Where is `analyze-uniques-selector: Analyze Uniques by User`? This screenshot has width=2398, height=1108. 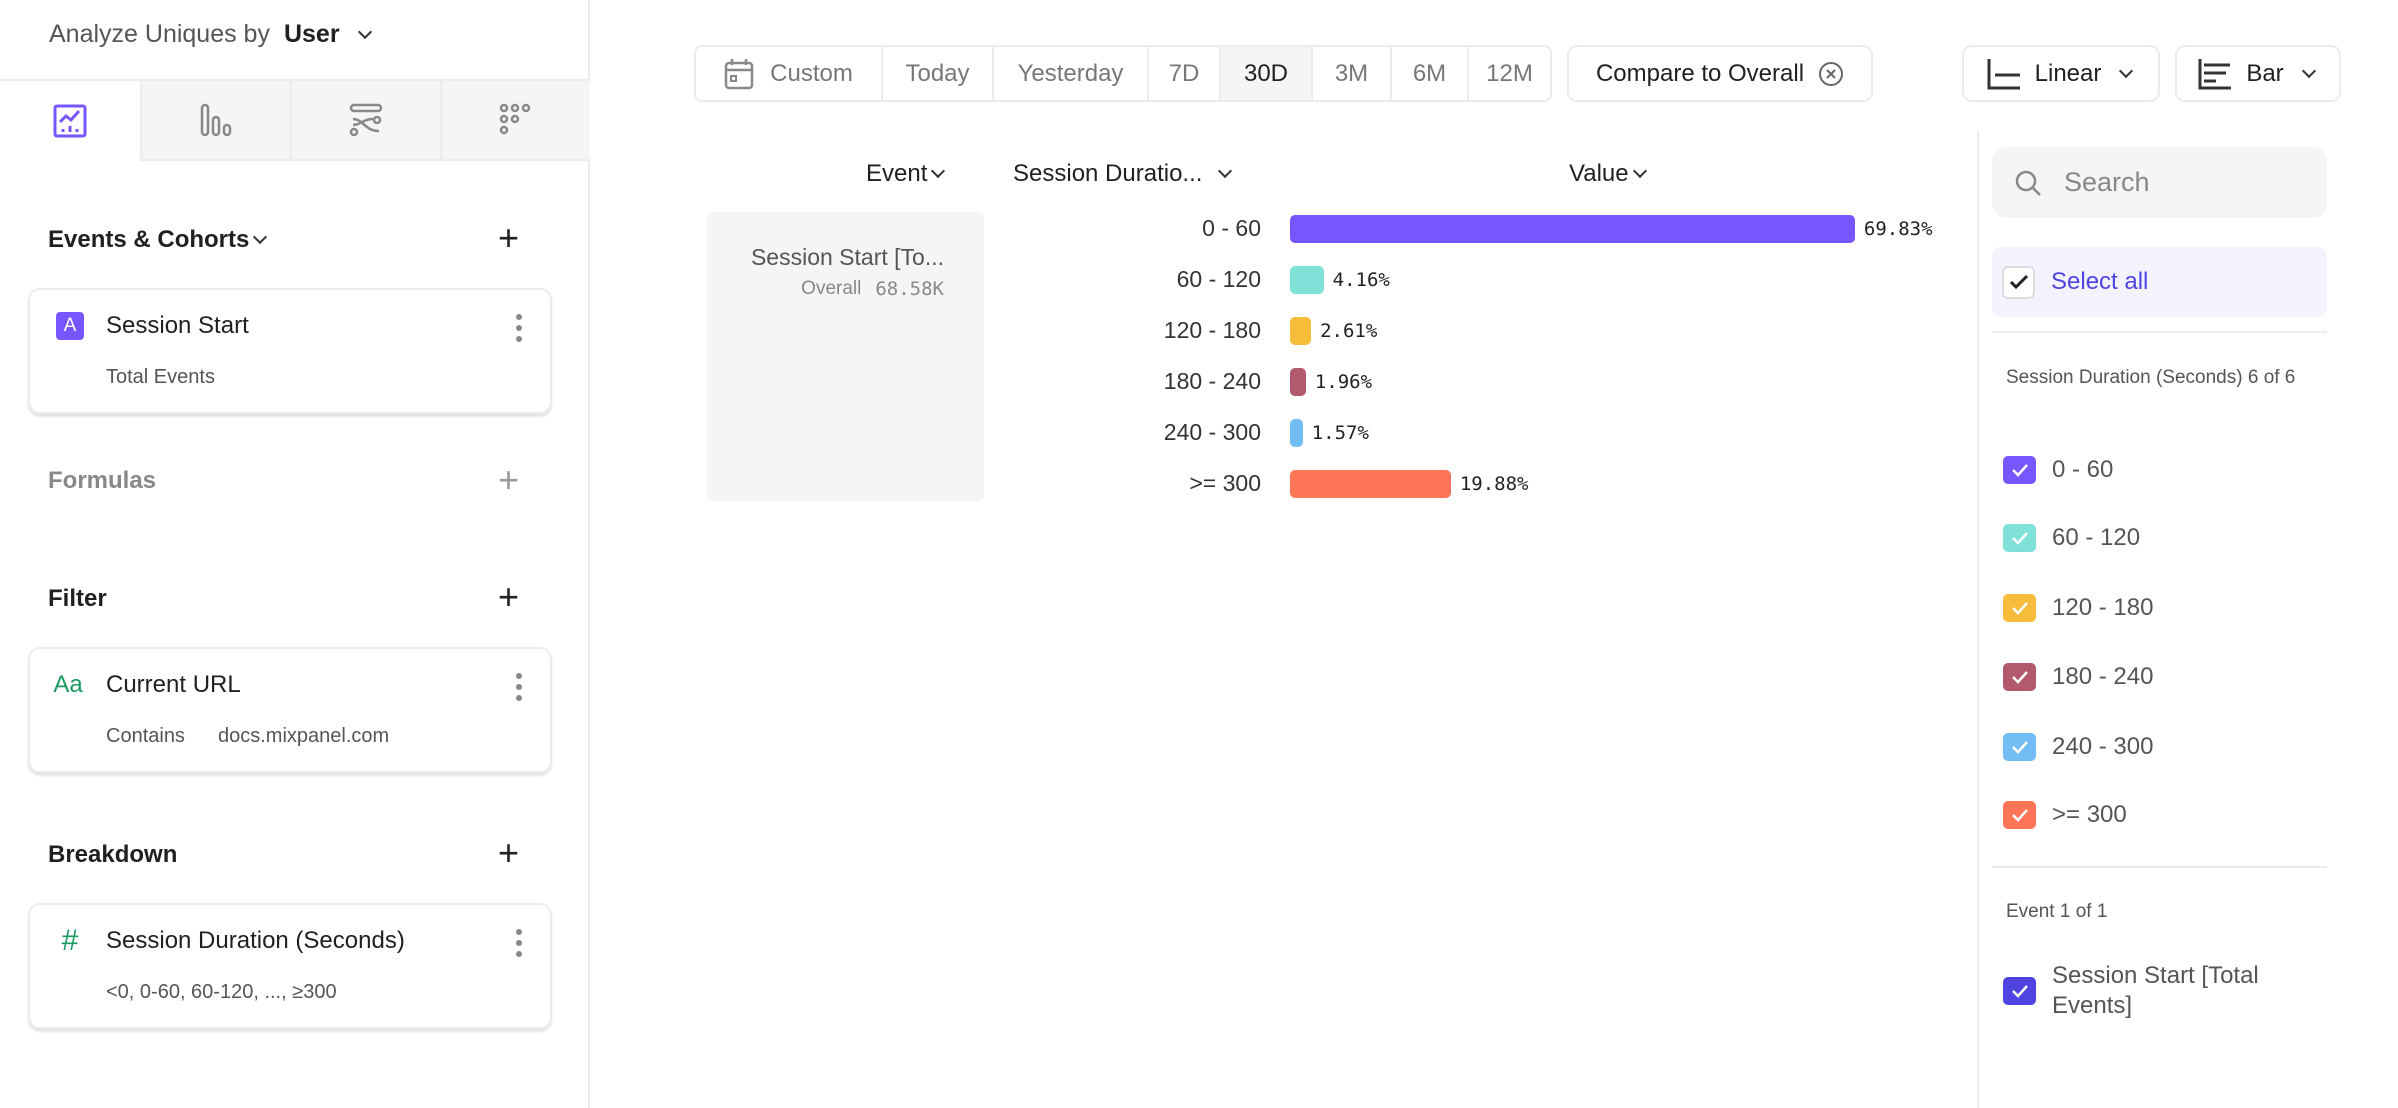
analyze-uniques-selector: Analyze Uniques by User is located at coordinates (211, 34).